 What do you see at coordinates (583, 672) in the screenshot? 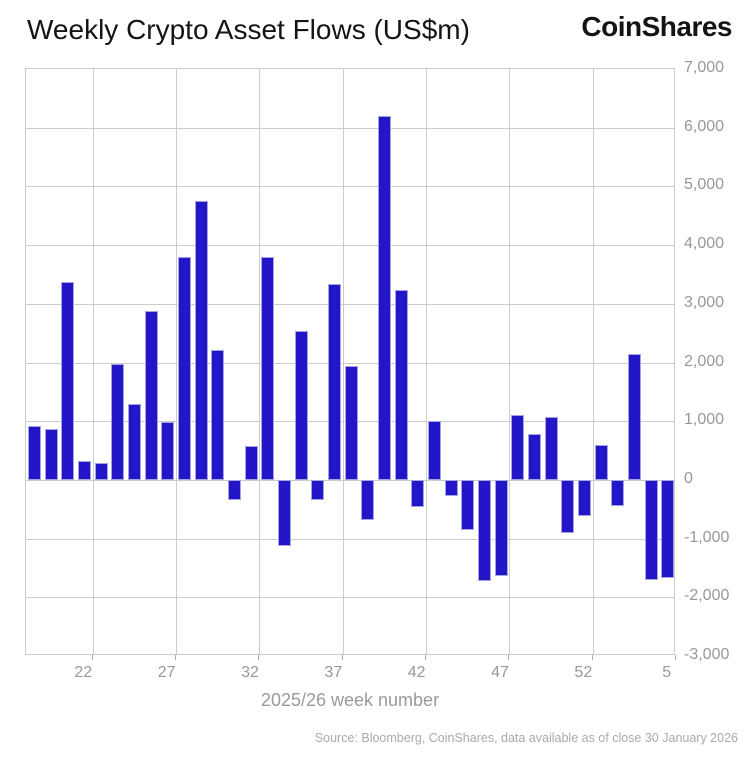
I see `x-axis-label-week-52: 52` at bounding box center [583, 672].